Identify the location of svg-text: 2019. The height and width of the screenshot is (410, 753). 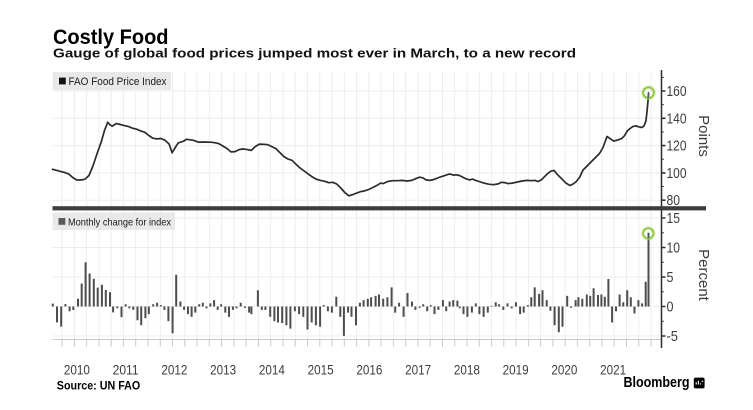
(516, 370).